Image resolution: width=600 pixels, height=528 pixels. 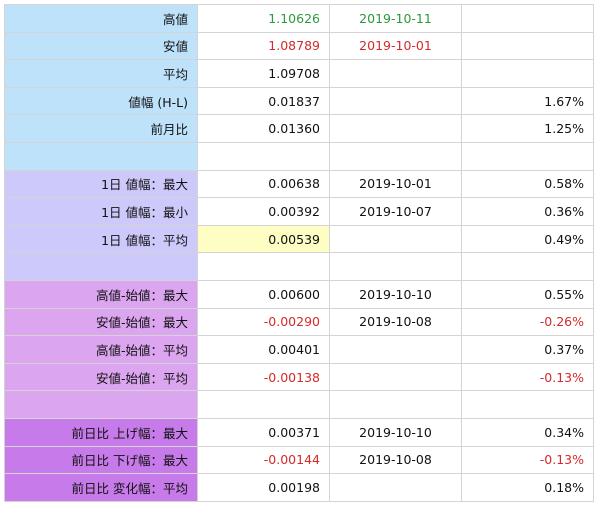 I want to click on value-cell: 0.00539, so click(x=263, y=239).